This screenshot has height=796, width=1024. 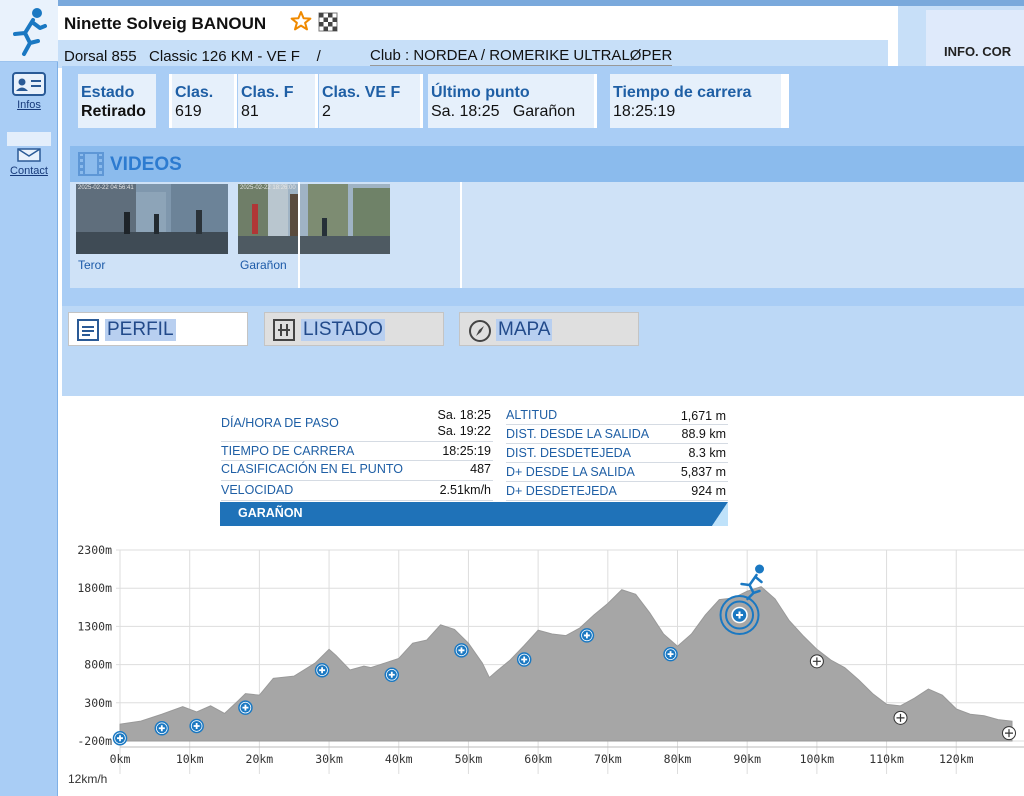 I want to click on info-label: D+ DESDE LA SALIDA, so click(x=570, y=472).